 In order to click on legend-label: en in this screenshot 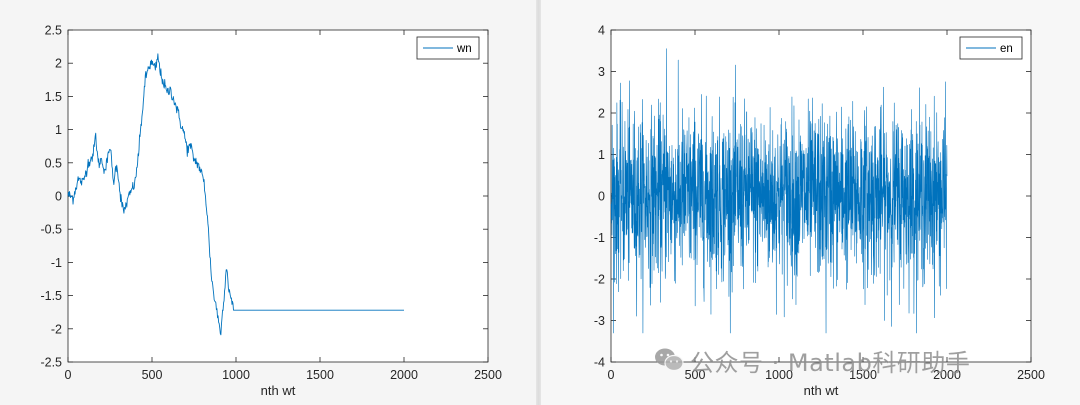, I will do `click(1006, 49)`.